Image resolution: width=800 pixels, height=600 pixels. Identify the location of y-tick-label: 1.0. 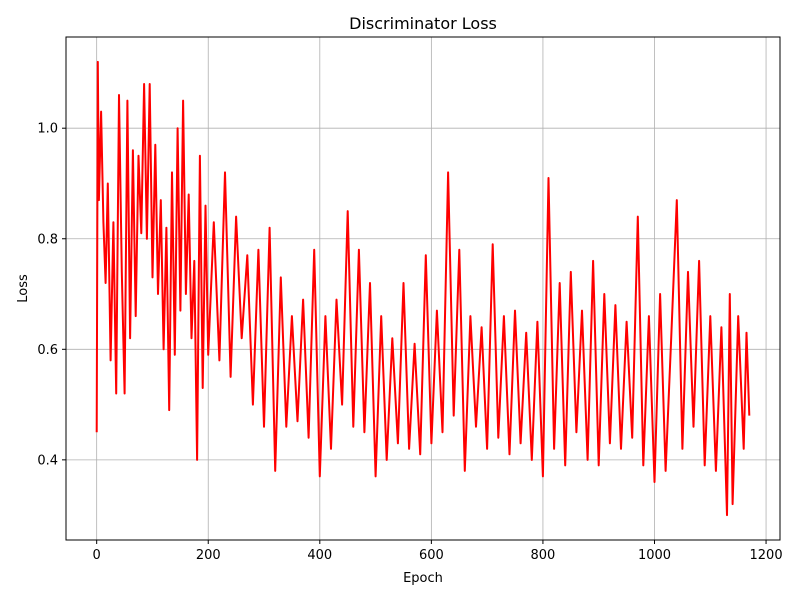
(47, 129).